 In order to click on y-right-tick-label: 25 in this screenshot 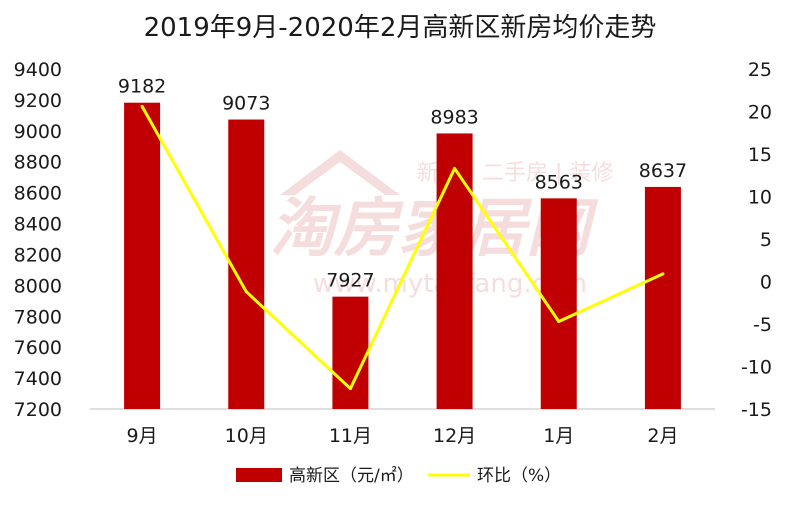, I will do `click(760, 70)`.